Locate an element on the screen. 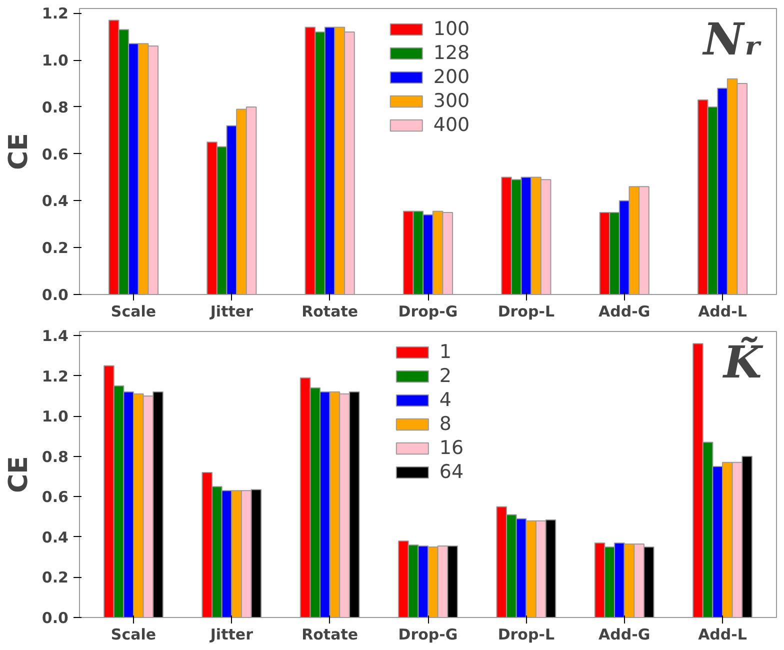  legend-label: 128 is located at coordinates (451, 53).